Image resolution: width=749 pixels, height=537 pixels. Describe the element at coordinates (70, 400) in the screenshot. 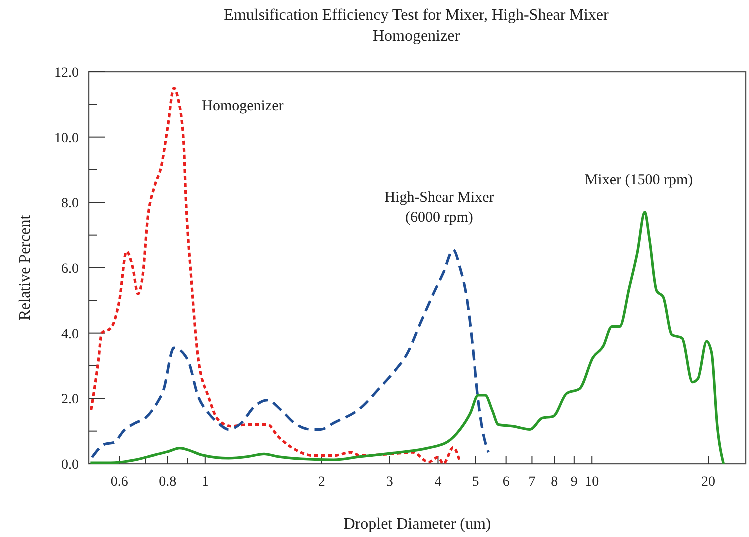

I see `y-tick-label: 2.0` at that location.